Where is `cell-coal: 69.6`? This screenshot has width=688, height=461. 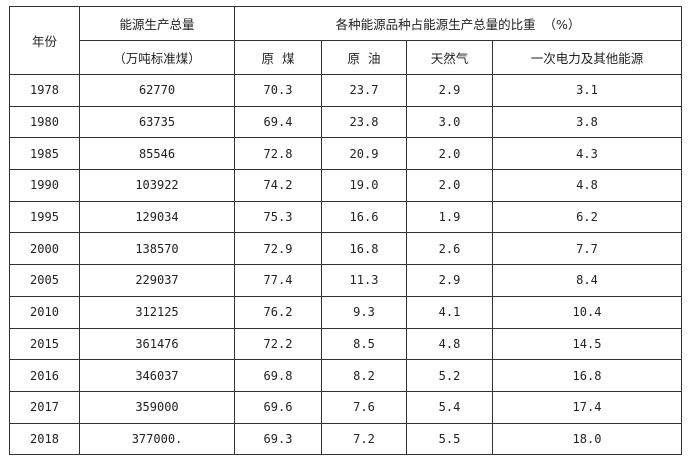
cell-coal: 69.6 is located at coordinates (278, 407).